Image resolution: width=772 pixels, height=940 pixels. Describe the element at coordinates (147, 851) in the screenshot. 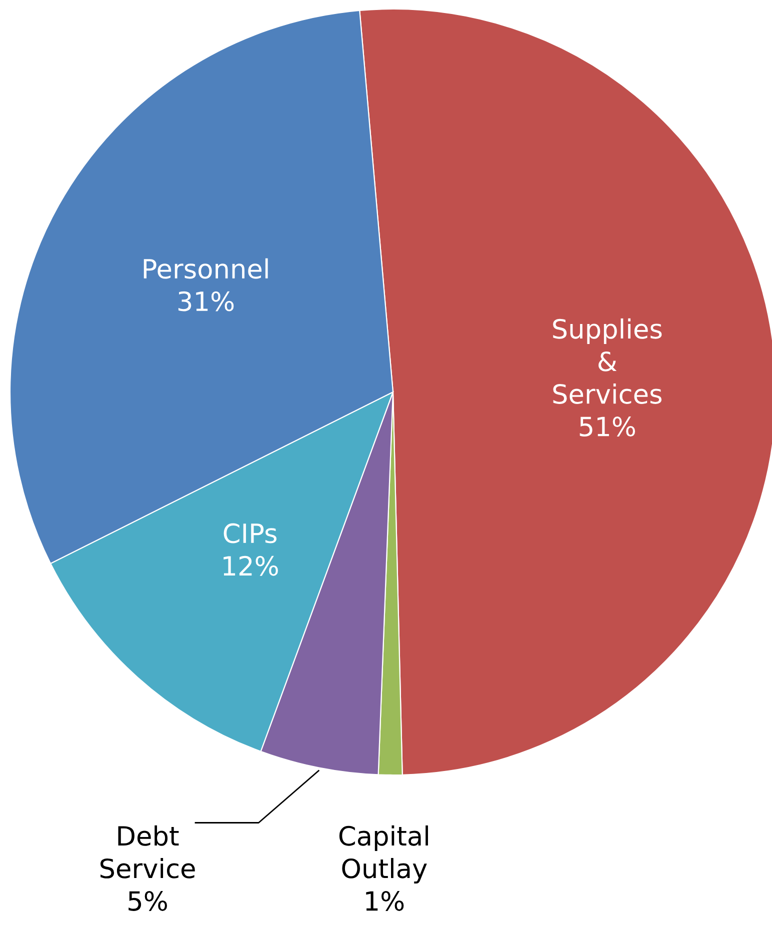

I see `slice-label: Debt Service` at that location.